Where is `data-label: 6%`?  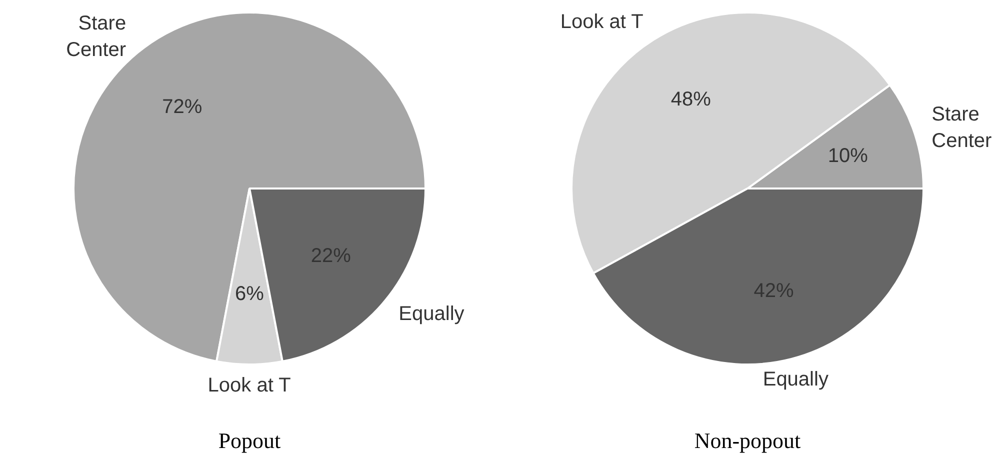
data-label: 6% is located at coordinates (249, 294).